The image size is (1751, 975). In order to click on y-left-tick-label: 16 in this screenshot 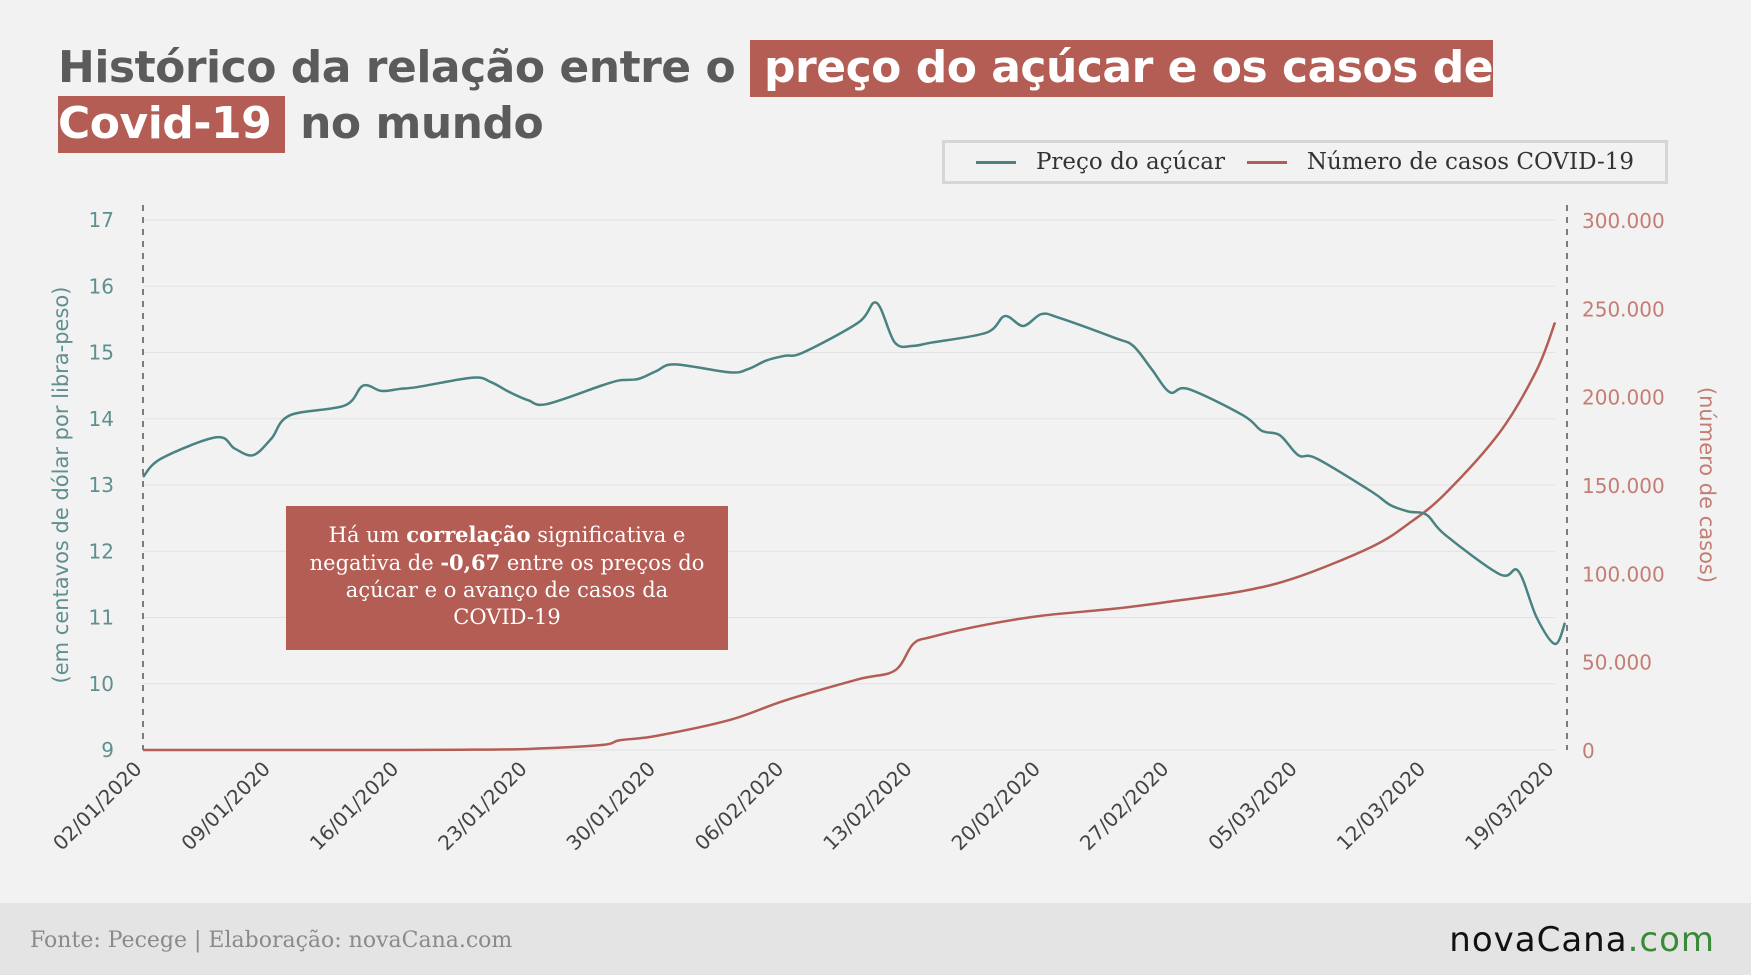, I will do `click(101, 286)`.